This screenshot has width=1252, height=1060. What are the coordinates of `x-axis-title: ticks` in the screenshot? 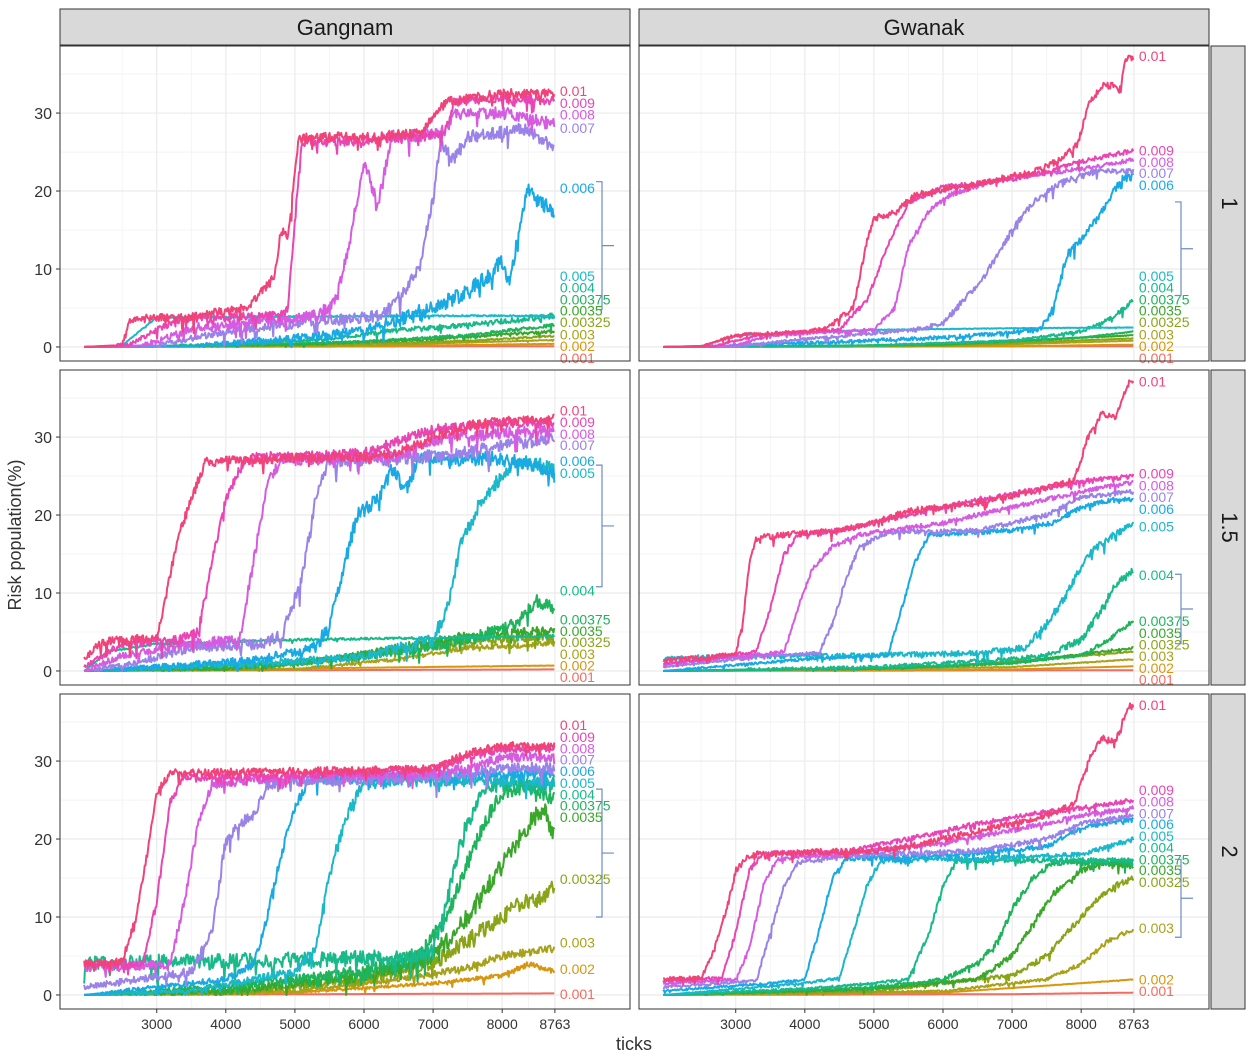 It's located at (634, 1044).